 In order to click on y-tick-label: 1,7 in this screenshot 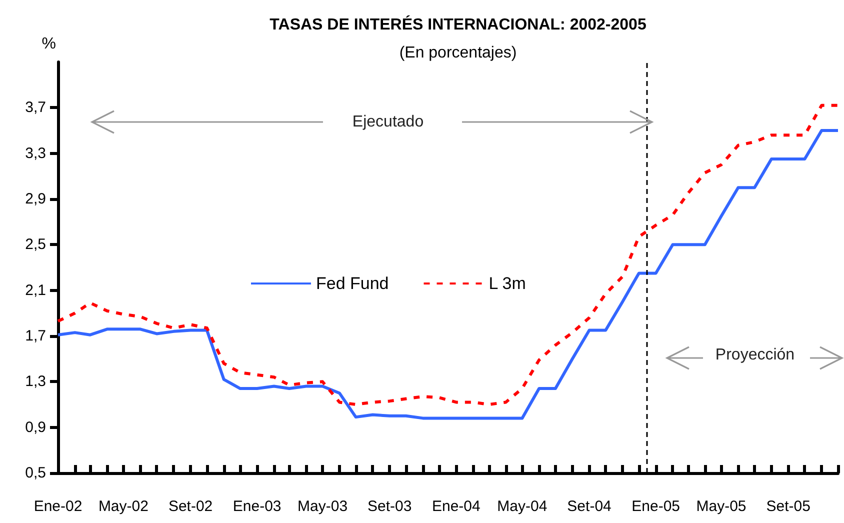, I will do `click(35, 336)`.